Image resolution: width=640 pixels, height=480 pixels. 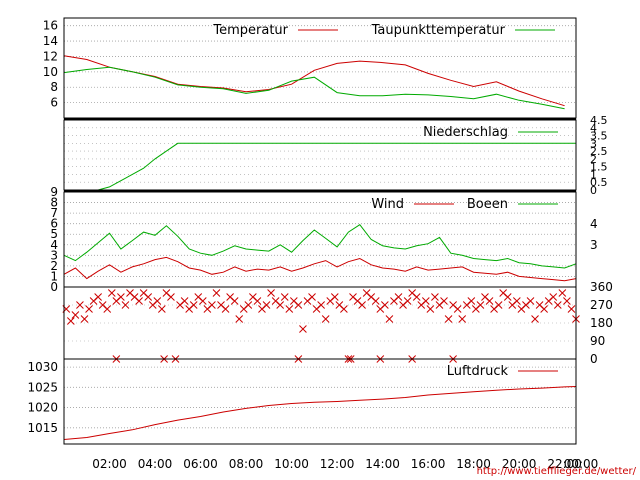 What do you see at coordinates (54, 287) in the screenshot?
I see `y-tick-label: 0` at bounding box center [54, 287].